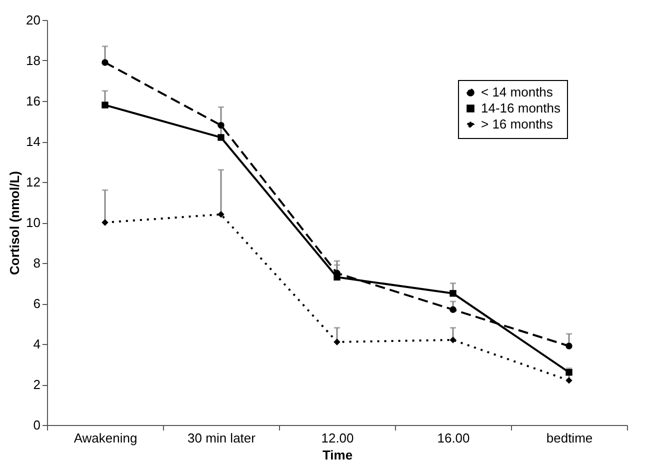 The image size is (661, 475). Describe the element at coordinates (453, 438) in the screenshot. I see `x-tick-label: 16.00` at that location.